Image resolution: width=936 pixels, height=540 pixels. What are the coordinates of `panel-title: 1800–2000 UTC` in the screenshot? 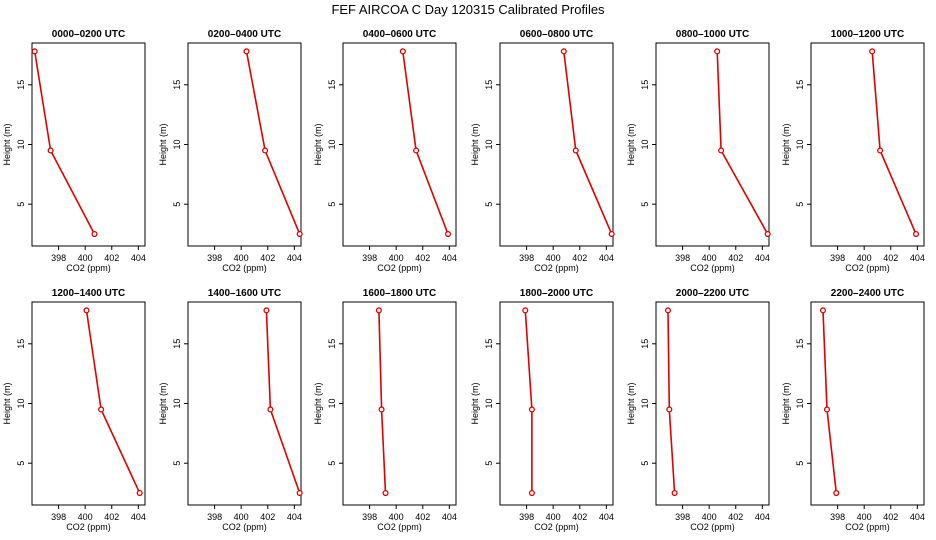 It's located at (556, 293).